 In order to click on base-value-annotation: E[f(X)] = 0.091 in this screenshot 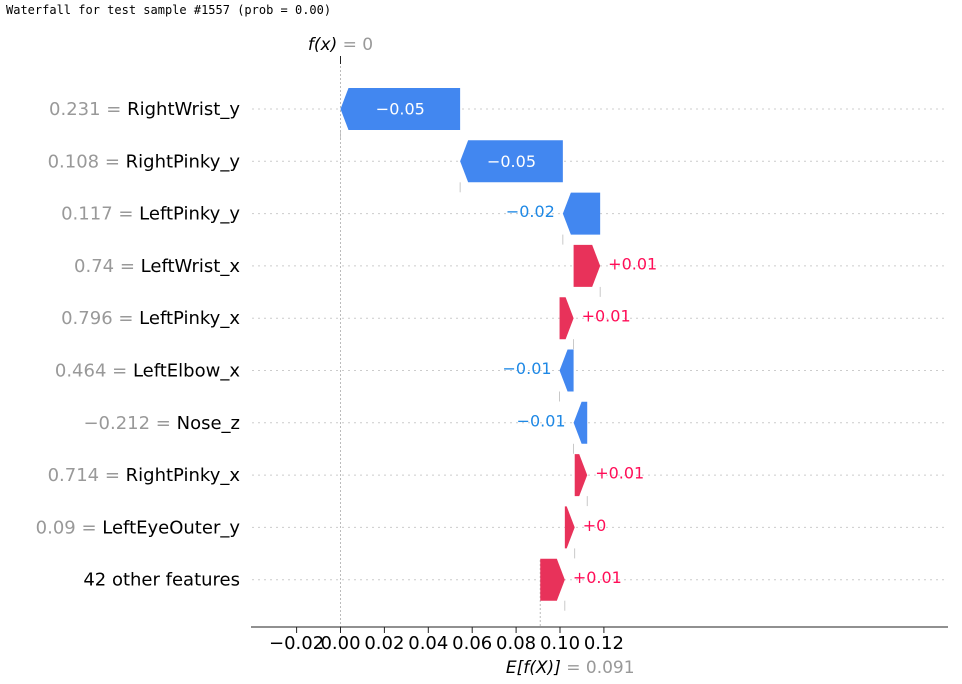, I will do `click(570, 668)`.